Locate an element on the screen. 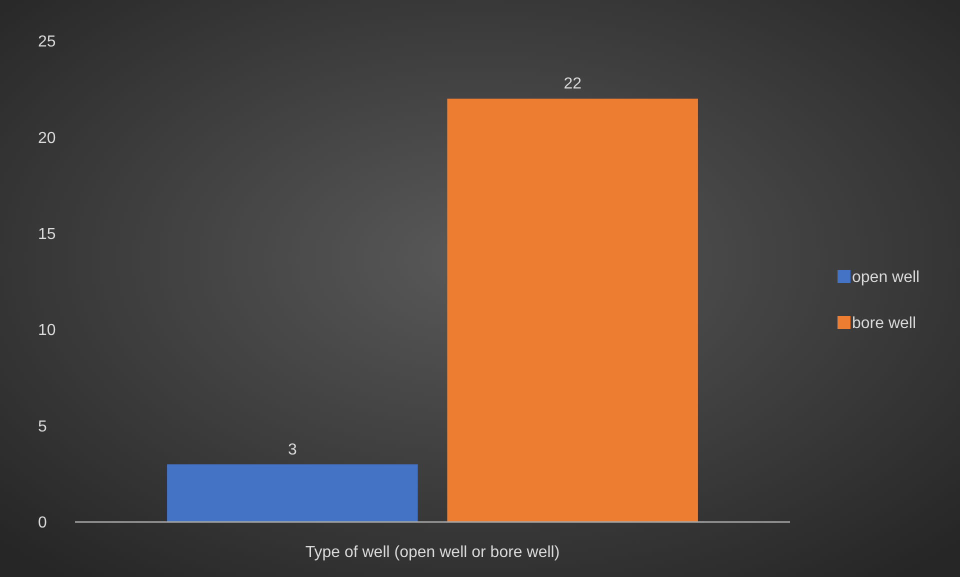 Image resolution: width=960 pixels, height=577 pixels. y-tick-label: 10 is located at coordinates (47, 331).